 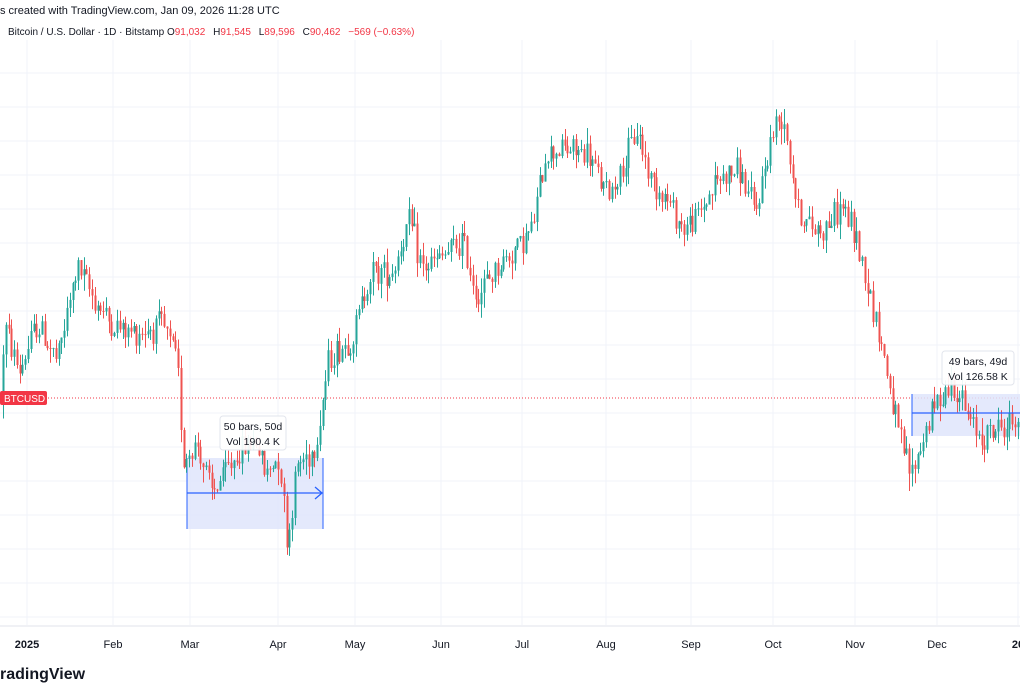 I want to click on time-axis: 2025 Feb Mar Apr May Jun Jul Aug Sep Oct Nov Dec 20, so click(x=517, y=645).